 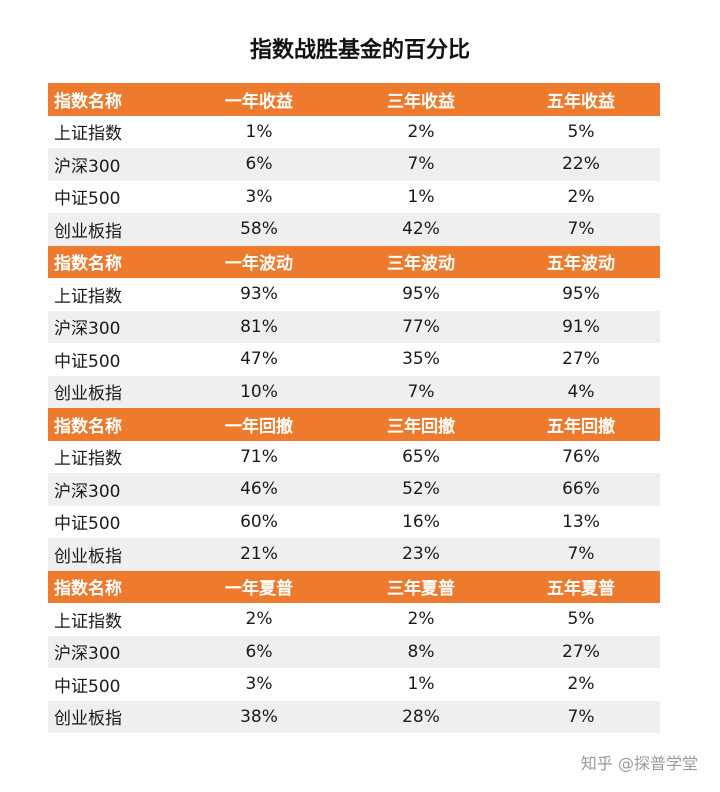 I want to click on value-cell: 71%, so click(x=259, y=456).